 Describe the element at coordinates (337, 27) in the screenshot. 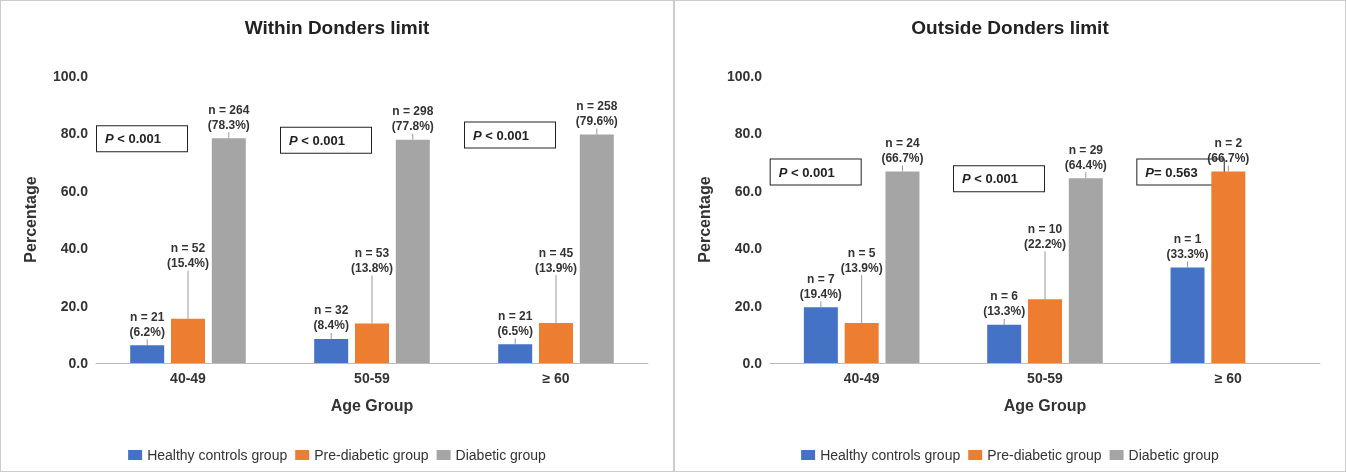

I see `chart-title: Within Donders limit` at that location.